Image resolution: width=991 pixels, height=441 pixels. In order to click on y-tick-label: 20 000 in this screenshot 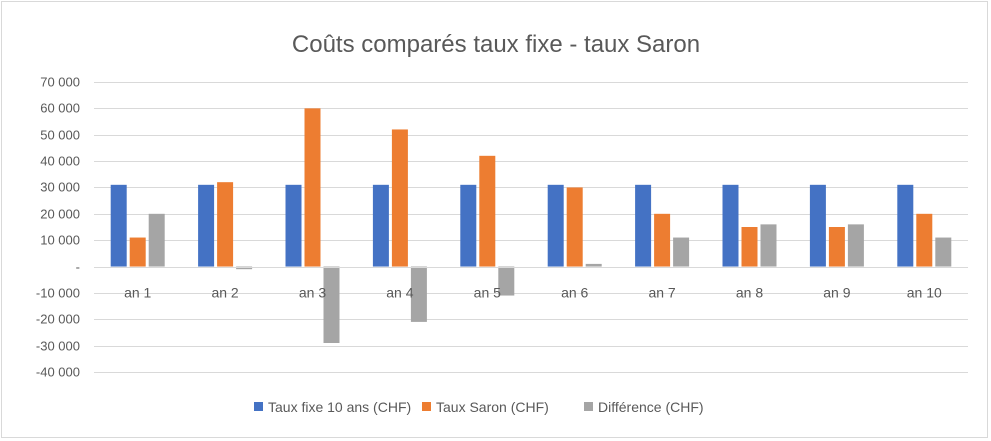, I will do `click(60, 214)`.